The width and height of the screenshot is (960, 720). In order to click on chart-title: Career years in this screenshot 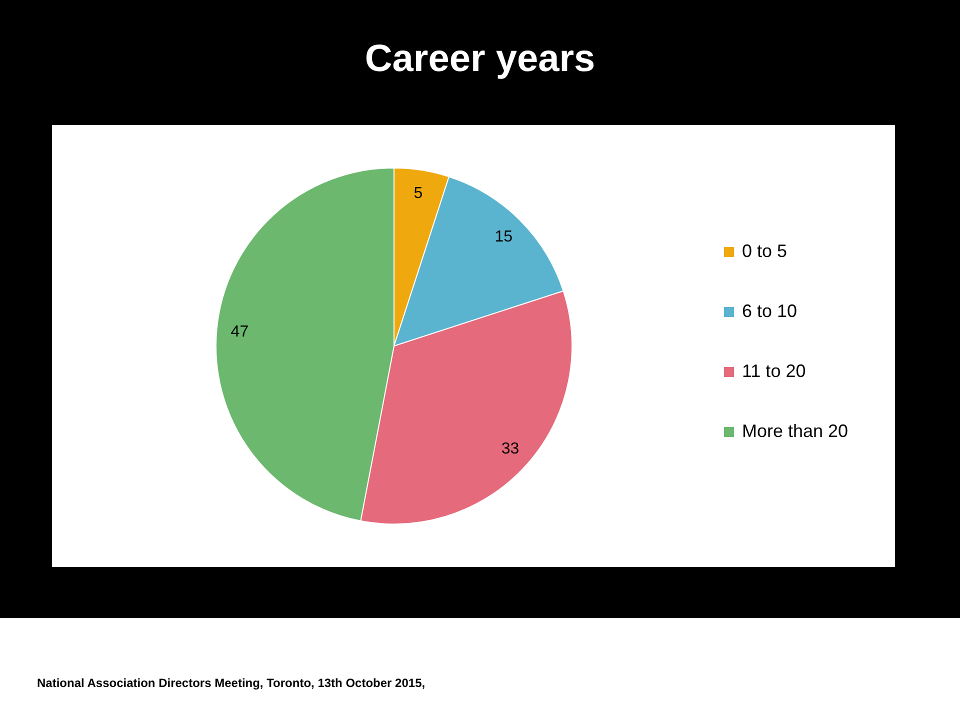, I will do `click(480, 59)`.